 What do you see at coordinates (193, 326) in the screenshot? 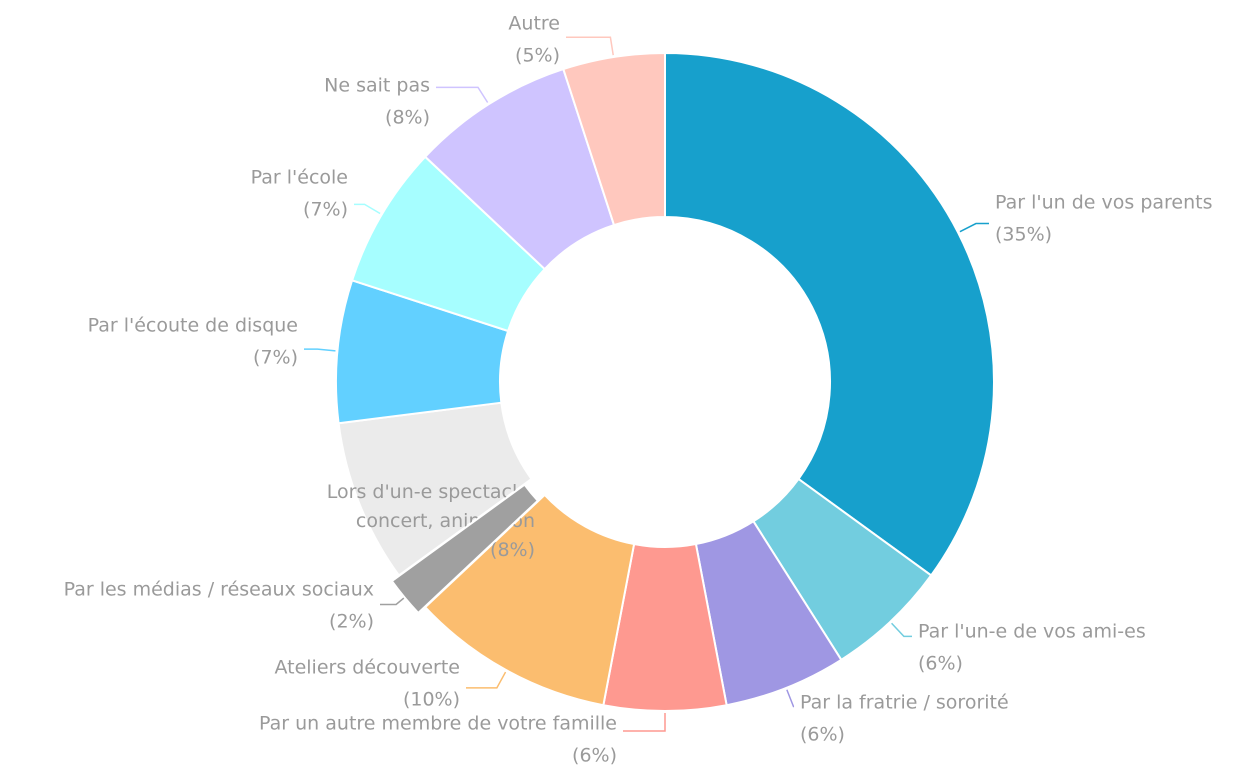
I see `slice-name: Par l'écoute de disque` at bounding box center [193, 326].